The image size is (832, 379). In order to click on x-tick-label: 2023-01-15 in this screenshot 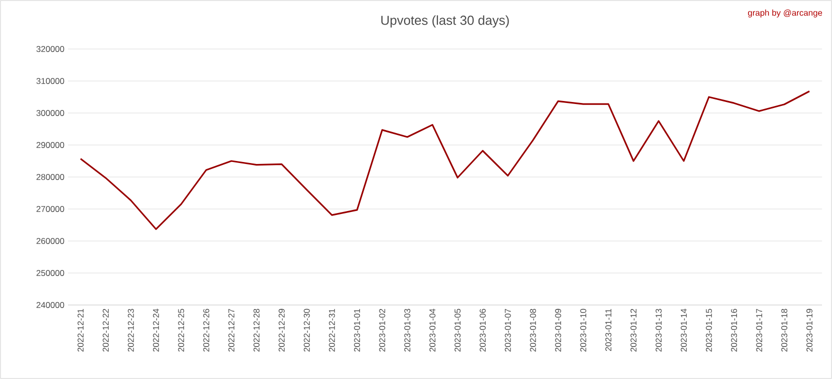, I will do `click(709, 330)`.